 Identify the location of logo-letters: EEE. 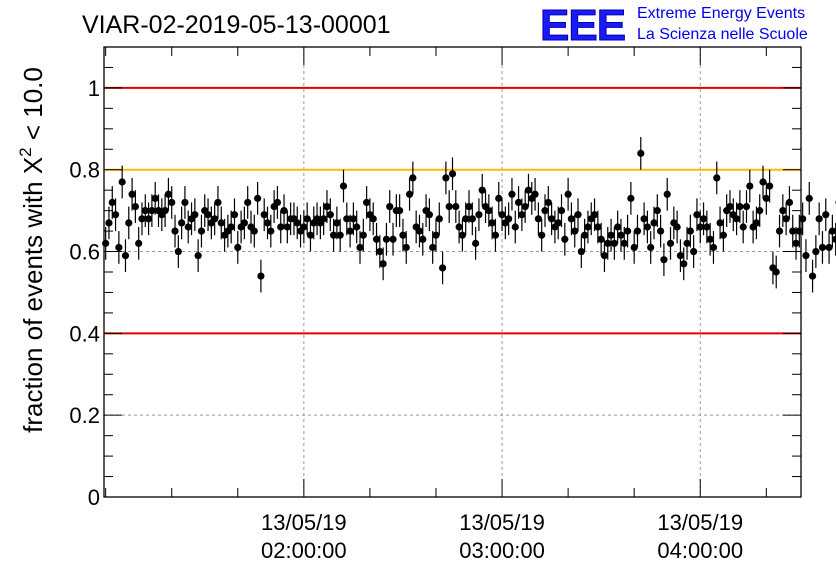
(582, 25).